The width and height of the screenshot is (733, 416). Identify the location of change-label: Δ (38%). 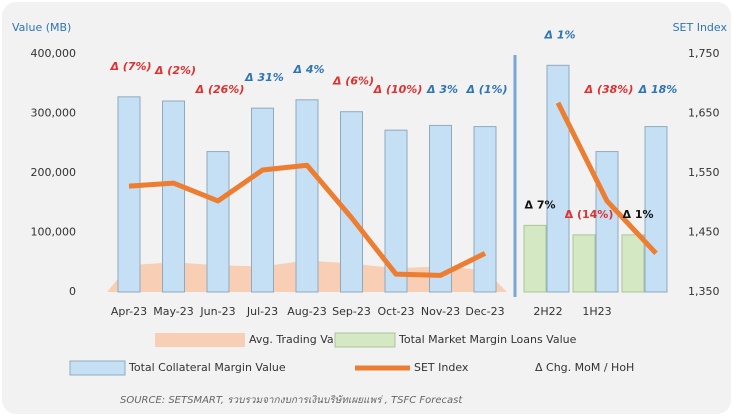
(609, 89).